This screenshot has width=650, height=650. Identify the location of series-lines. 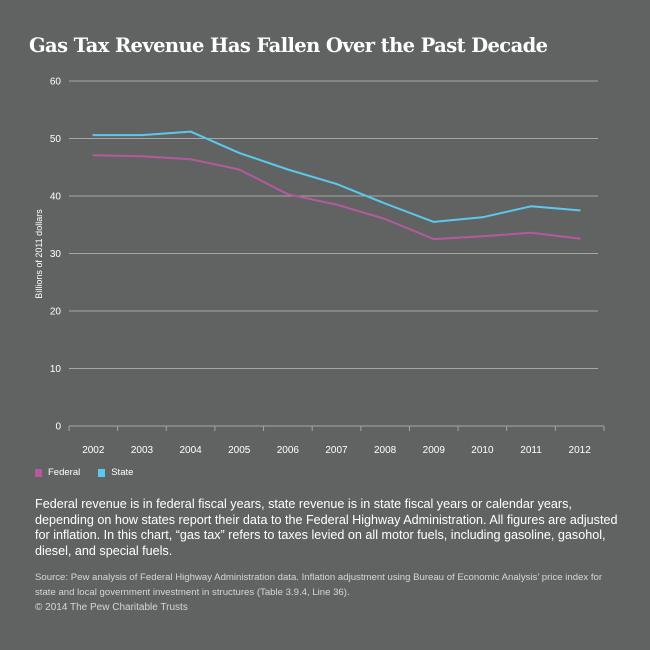
(336, 185).